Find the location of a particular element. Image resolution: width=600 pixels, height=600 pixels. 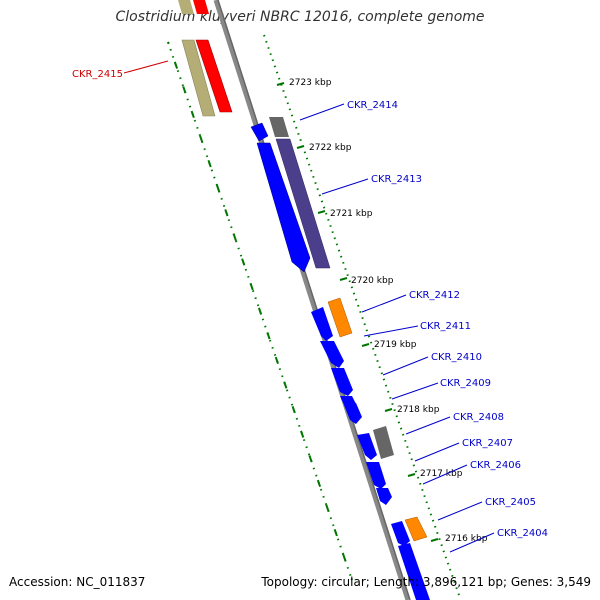

homolog-track-rev is located at coordinates (198, 78).